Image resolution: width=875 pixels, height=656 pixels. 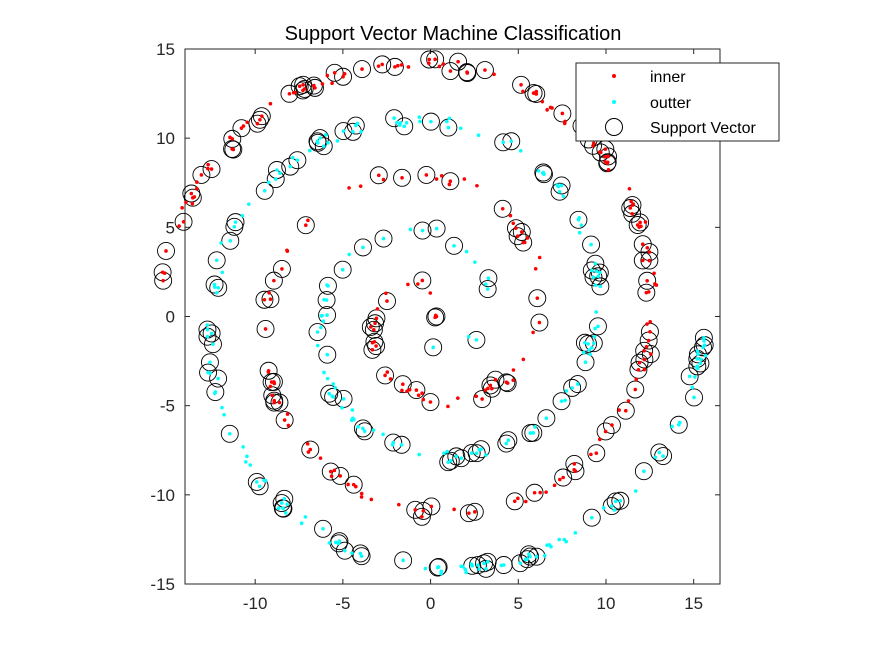 I want to click on y-tick-label: -15, so click(x=162, y=584).